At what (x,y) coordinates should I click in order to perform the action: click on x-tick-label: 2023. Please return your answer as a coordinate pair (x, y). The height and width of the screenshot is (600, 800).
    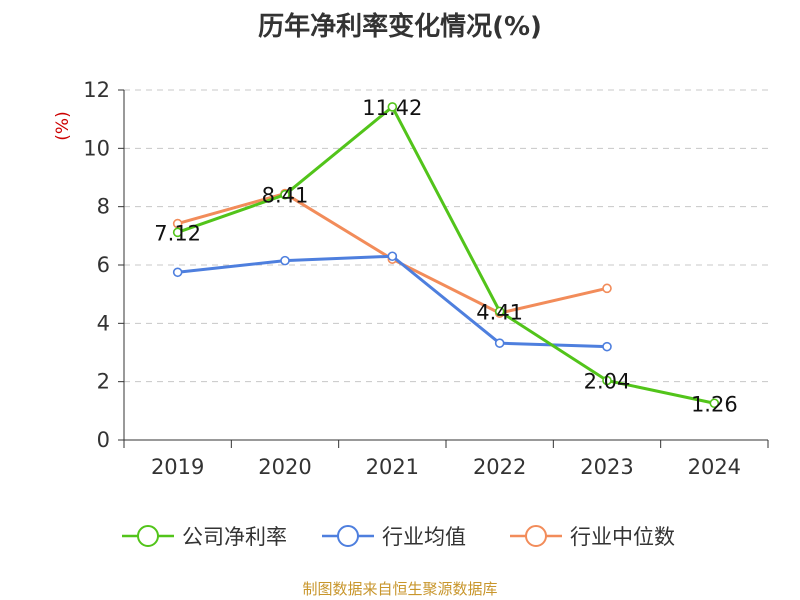
    Looking at the image, I should click on (606, 467).